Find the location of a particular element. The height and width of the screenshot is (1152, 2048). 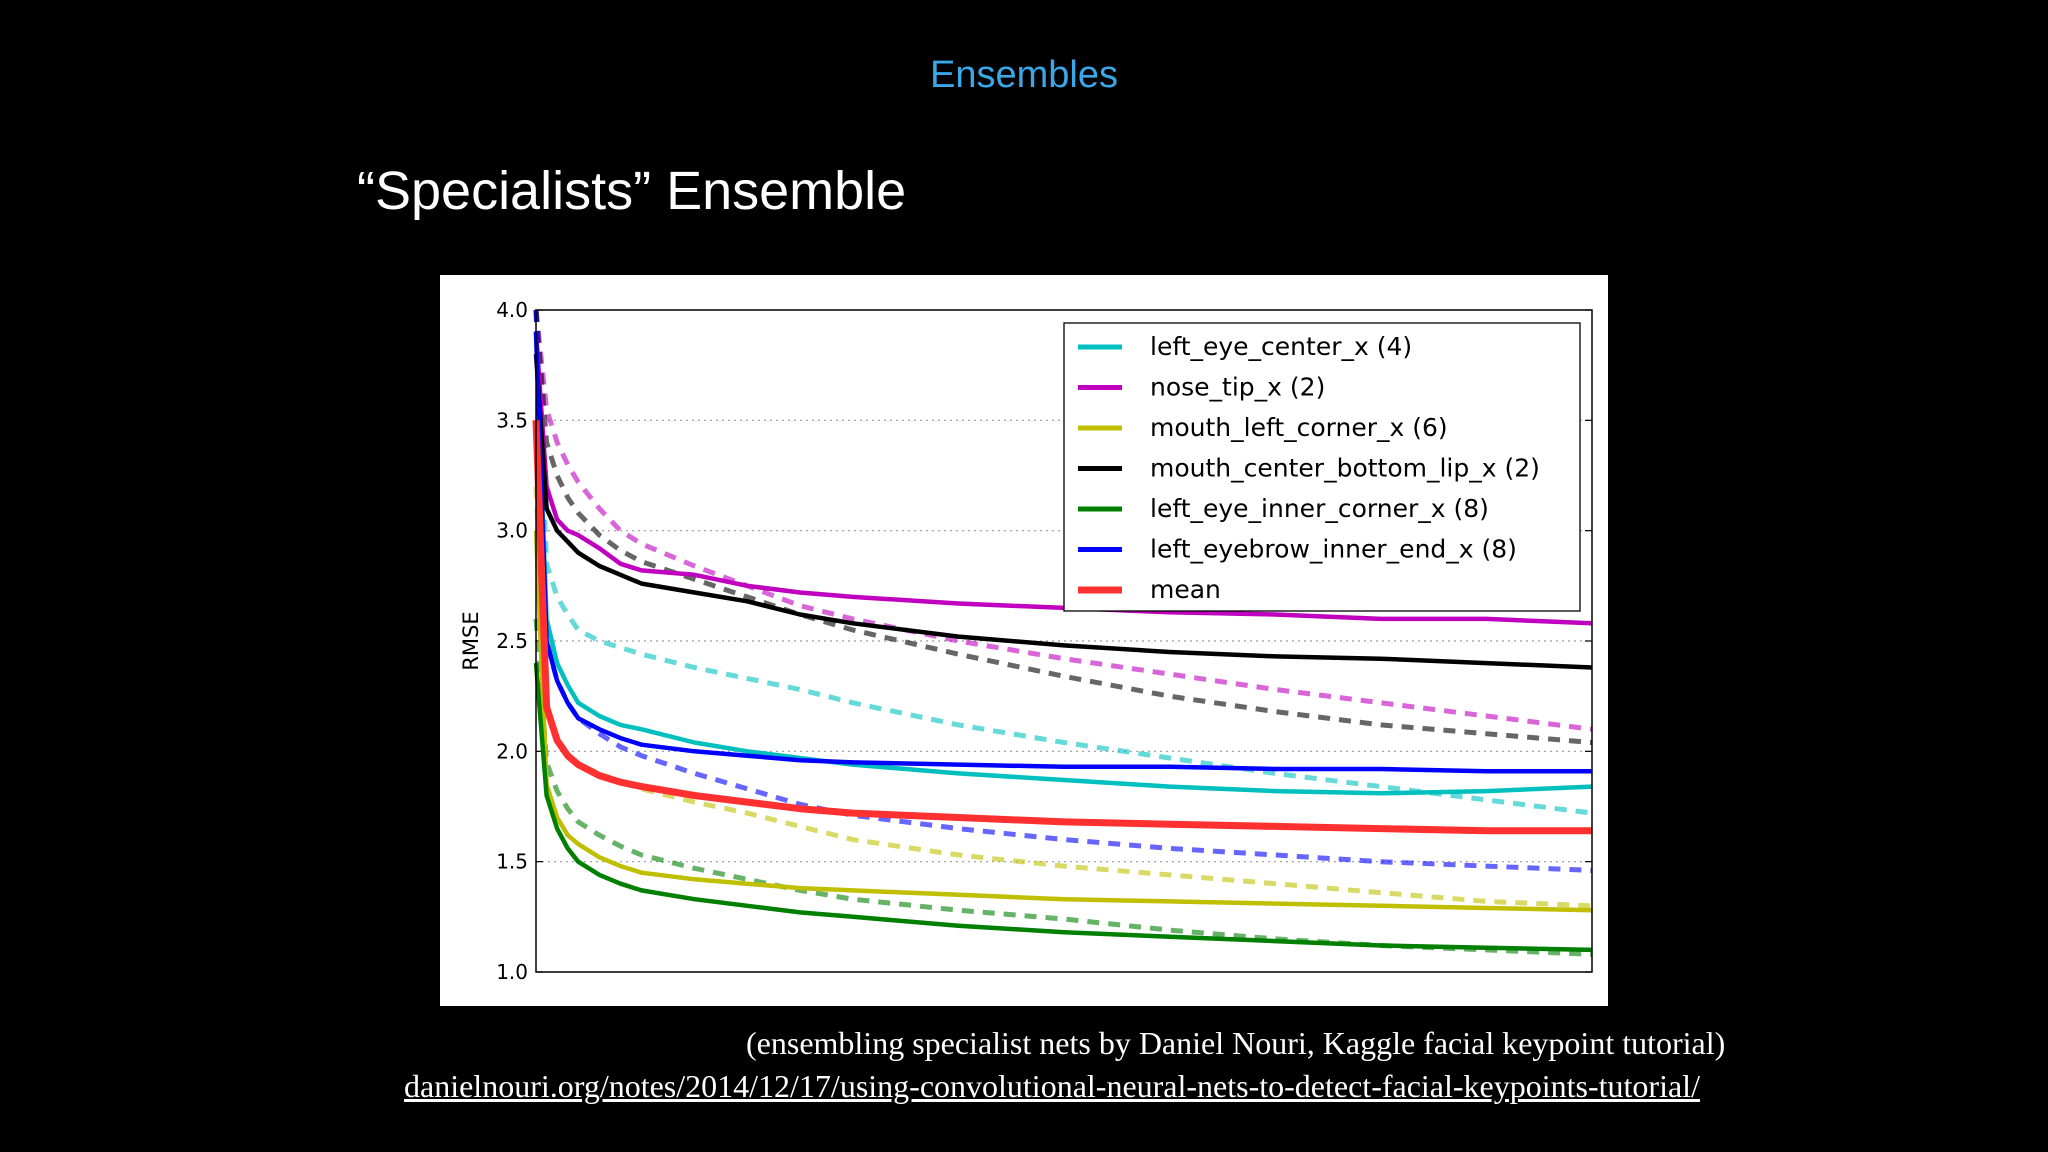

legend-label-left-eye-center-x-4: left_eye_center_x (4) is located at coordinates (1281, 346).